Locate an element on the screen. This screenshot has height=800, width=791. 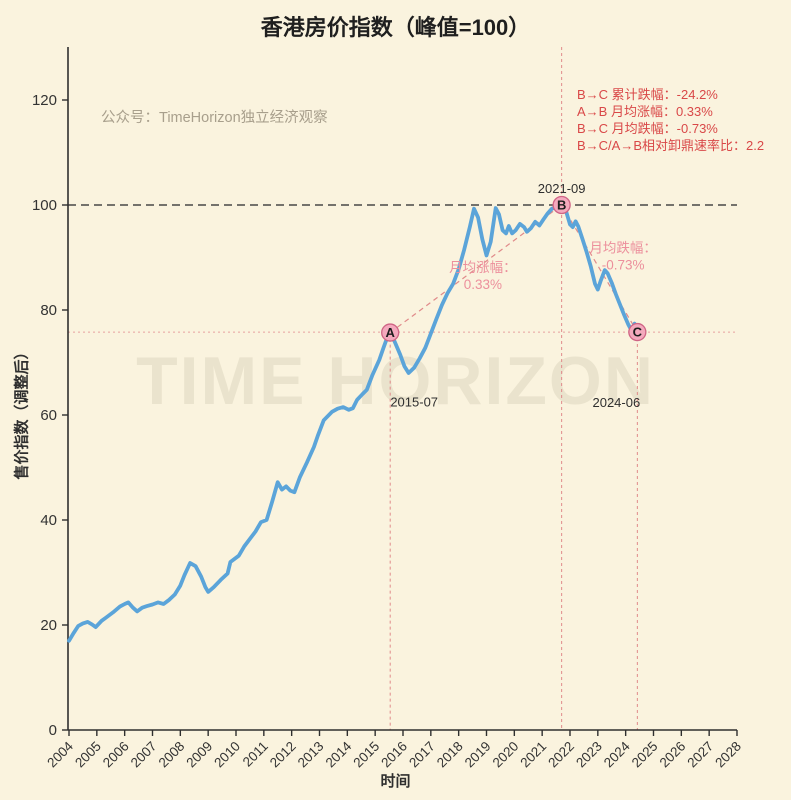
y-tick-label: 60 is located at coordinates (48, 415).